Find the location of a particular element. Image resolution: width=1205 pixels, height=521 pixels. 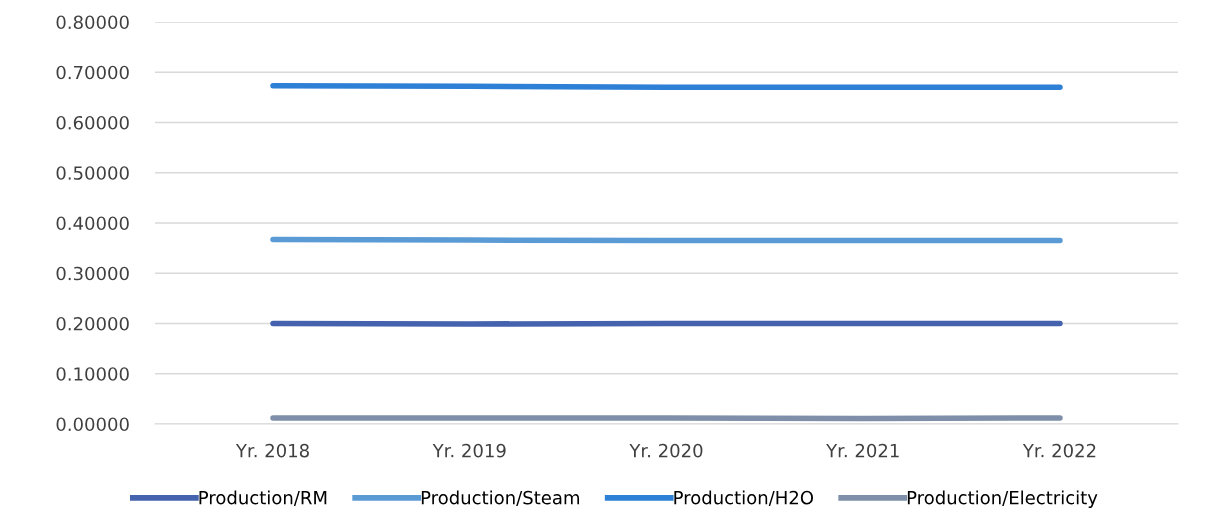

y-tick-label: 0.00000 is located at coordinates (92, 424).